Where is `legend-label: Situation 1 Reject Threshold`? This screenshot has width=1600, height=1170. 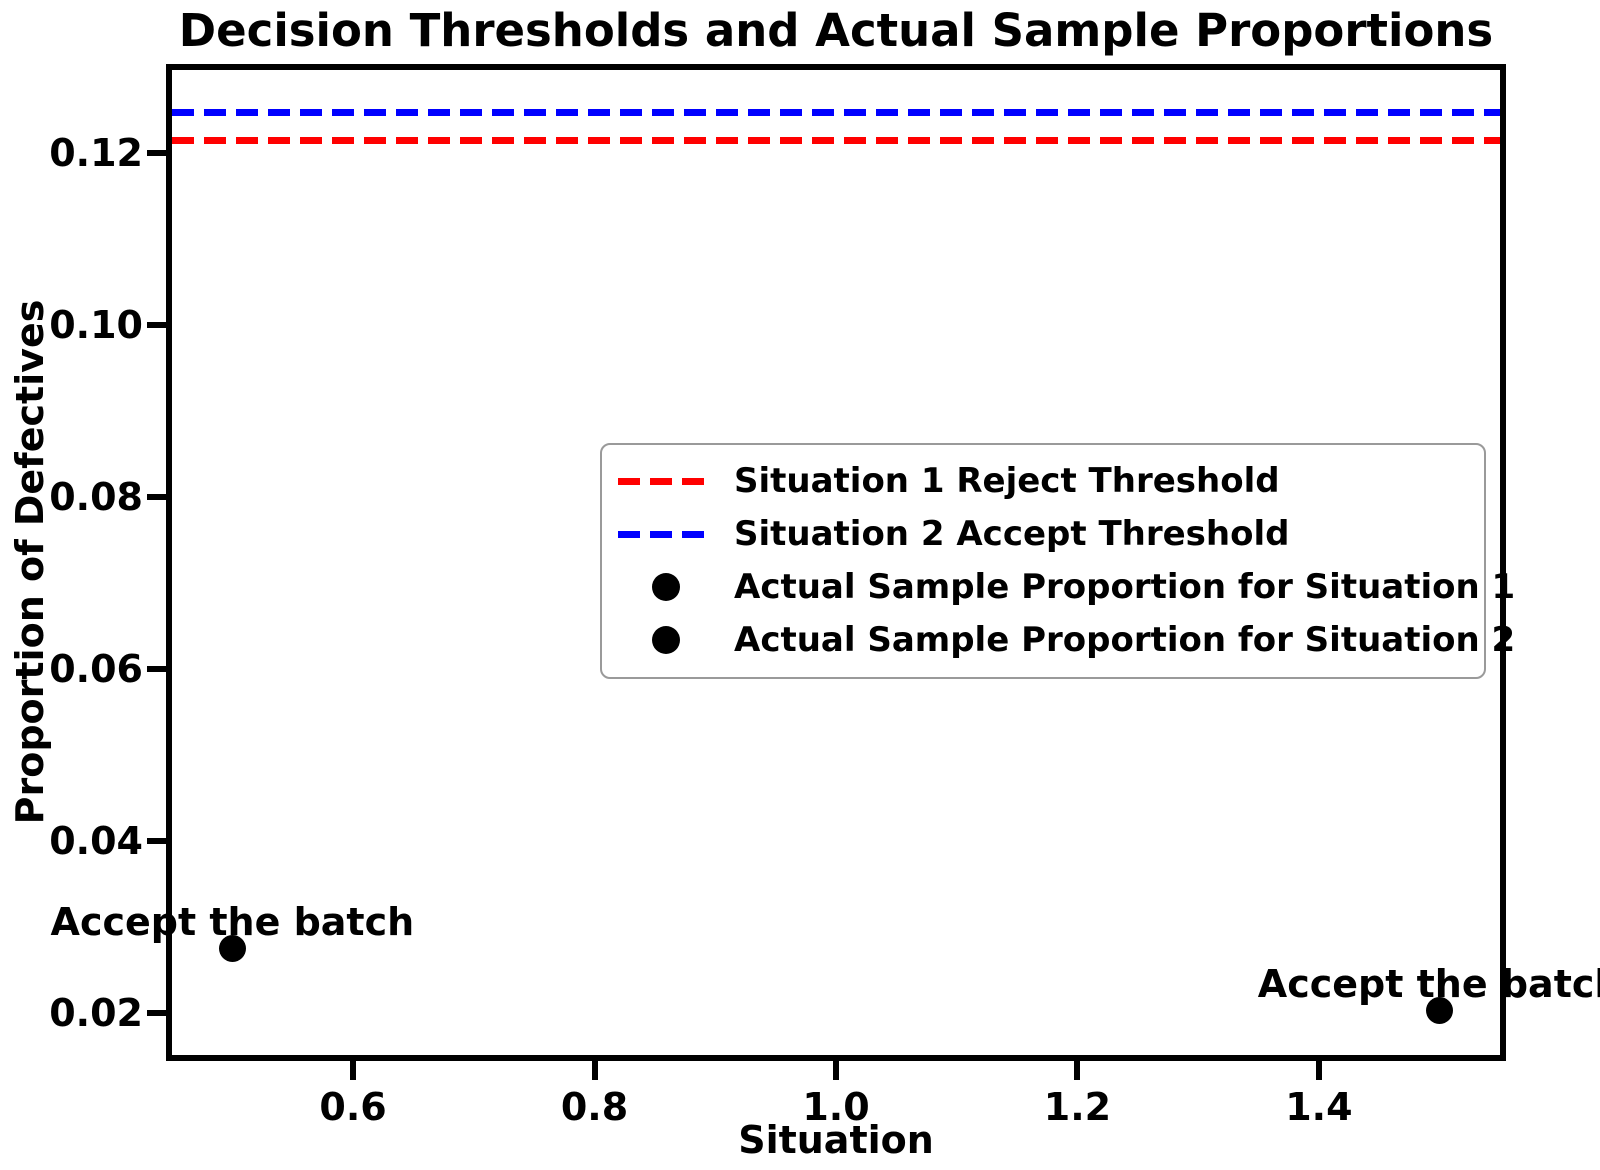
legend-label: Situation 1 Reject Threshold is located at coordinates (1007, 481).